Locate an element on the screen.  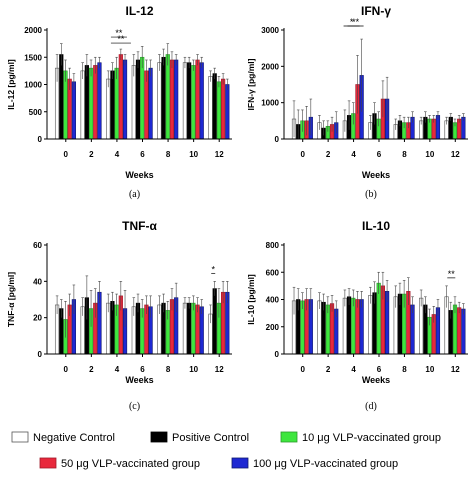
y-tick-label: 600 is located at coordinates (273, 272).